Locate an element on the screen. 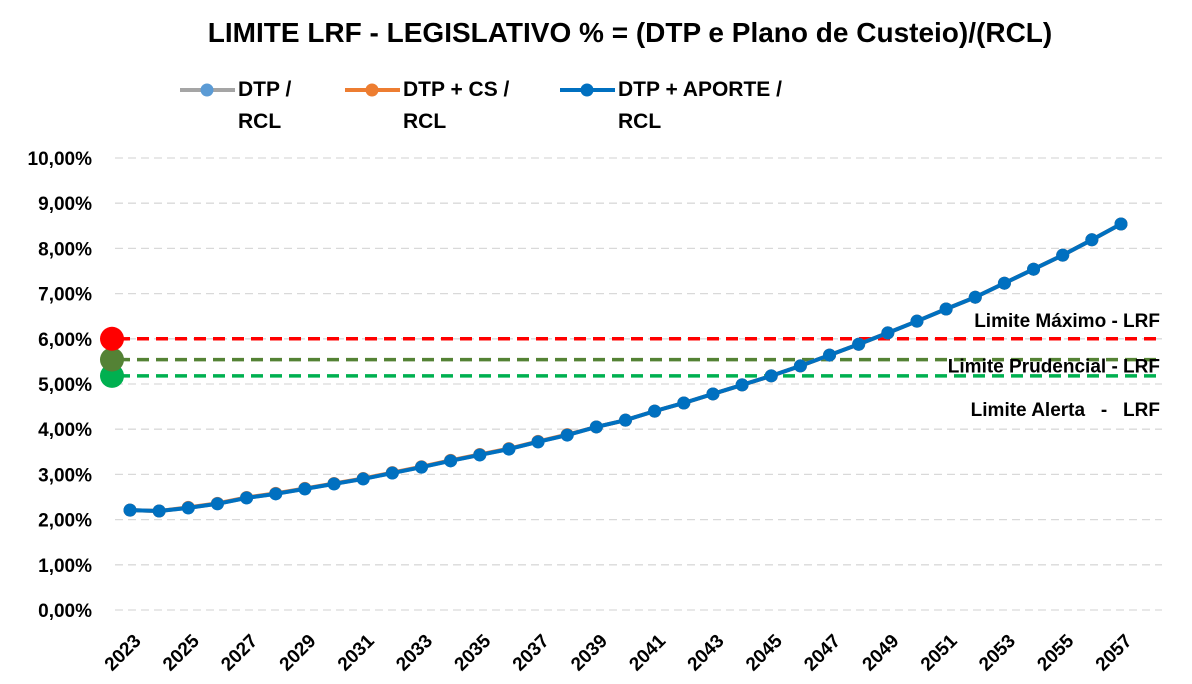 This screenshot has height=684, width=1192. y-tick-label: 0,00% is located at coordinates (65, 611).